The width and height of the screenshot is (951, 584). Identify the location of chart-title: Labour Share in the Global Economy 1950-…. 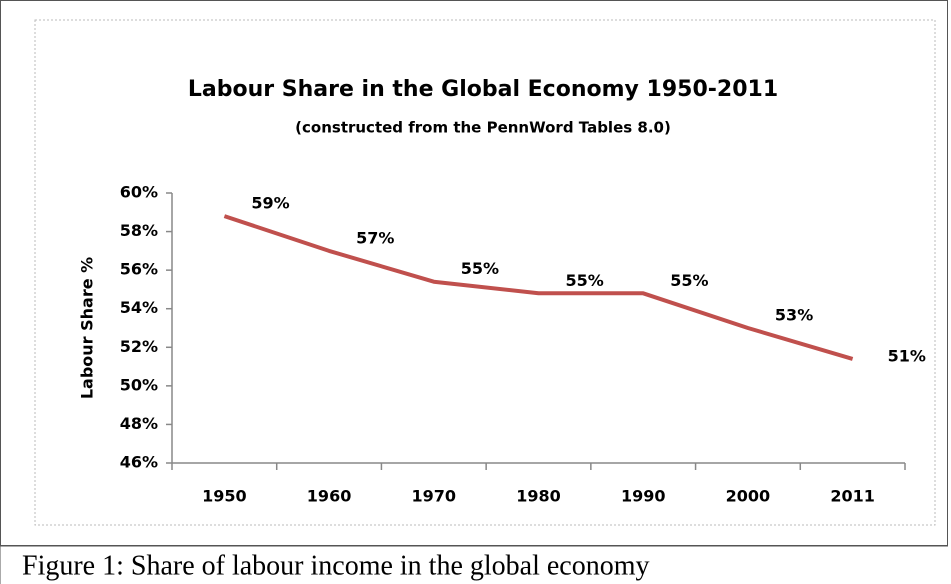
(483, 89).